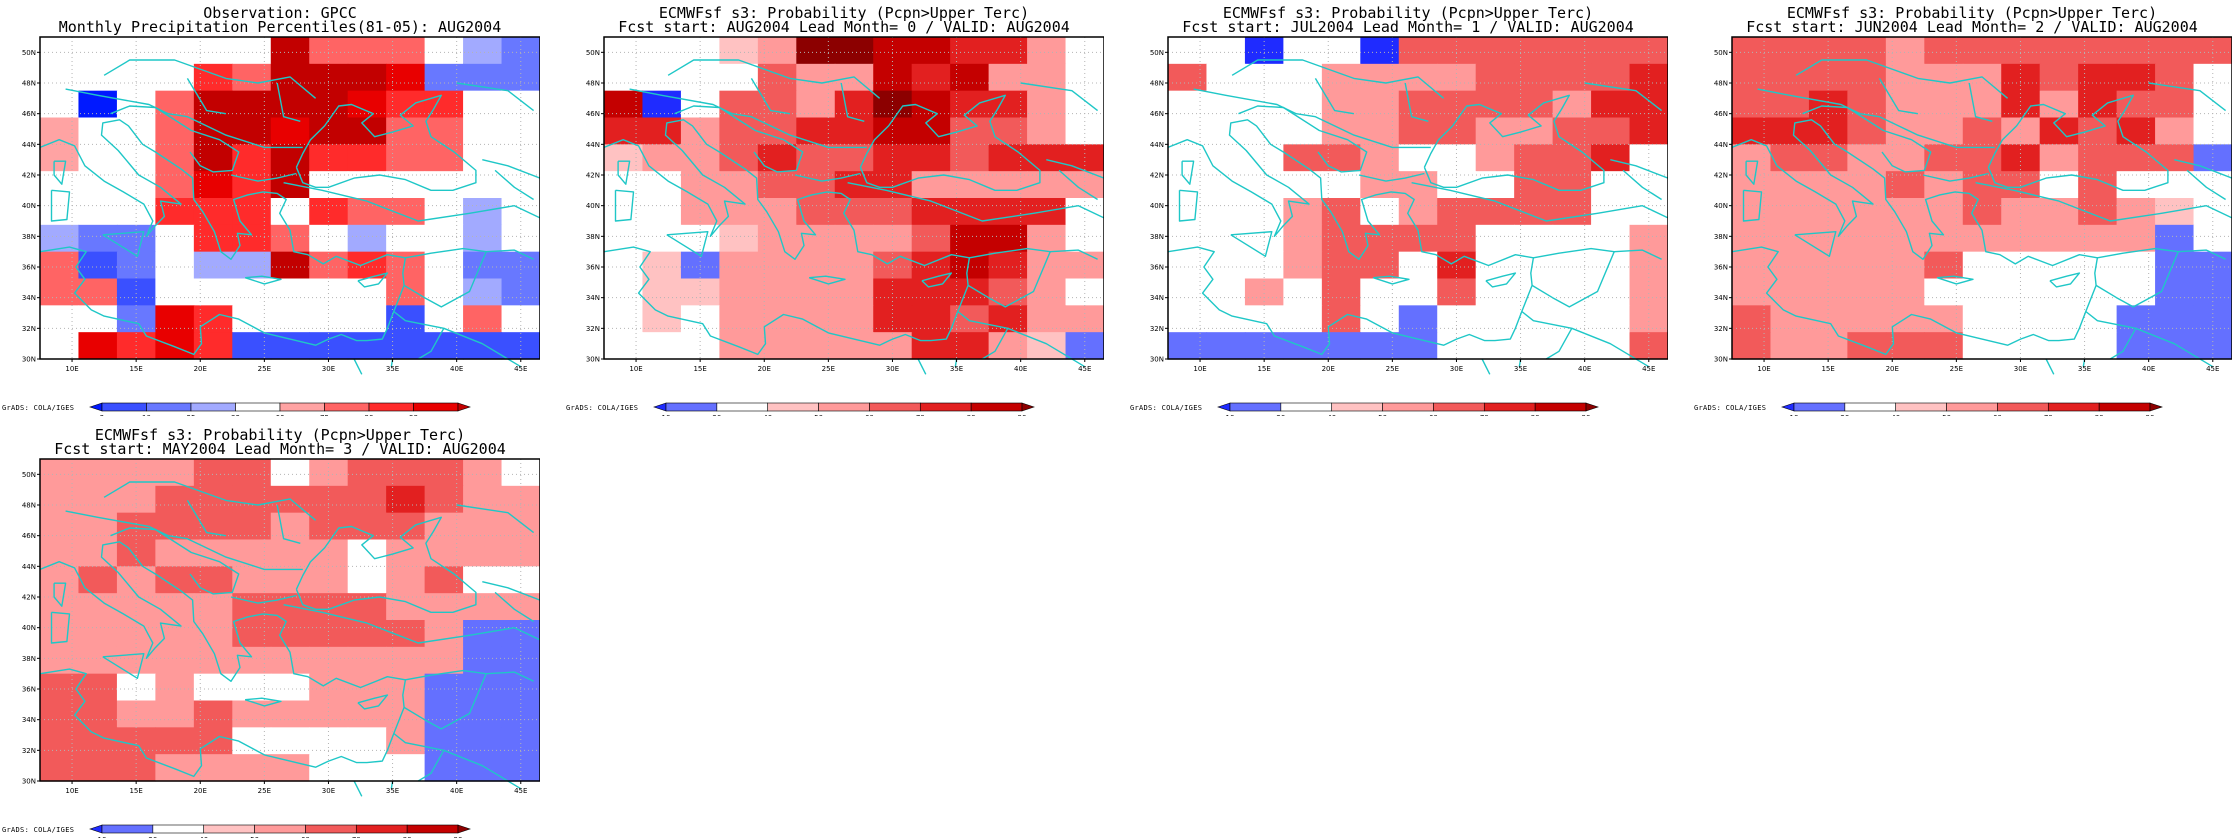 The image size is (2240, 840). I want to click on graticule, so click(854, 198).